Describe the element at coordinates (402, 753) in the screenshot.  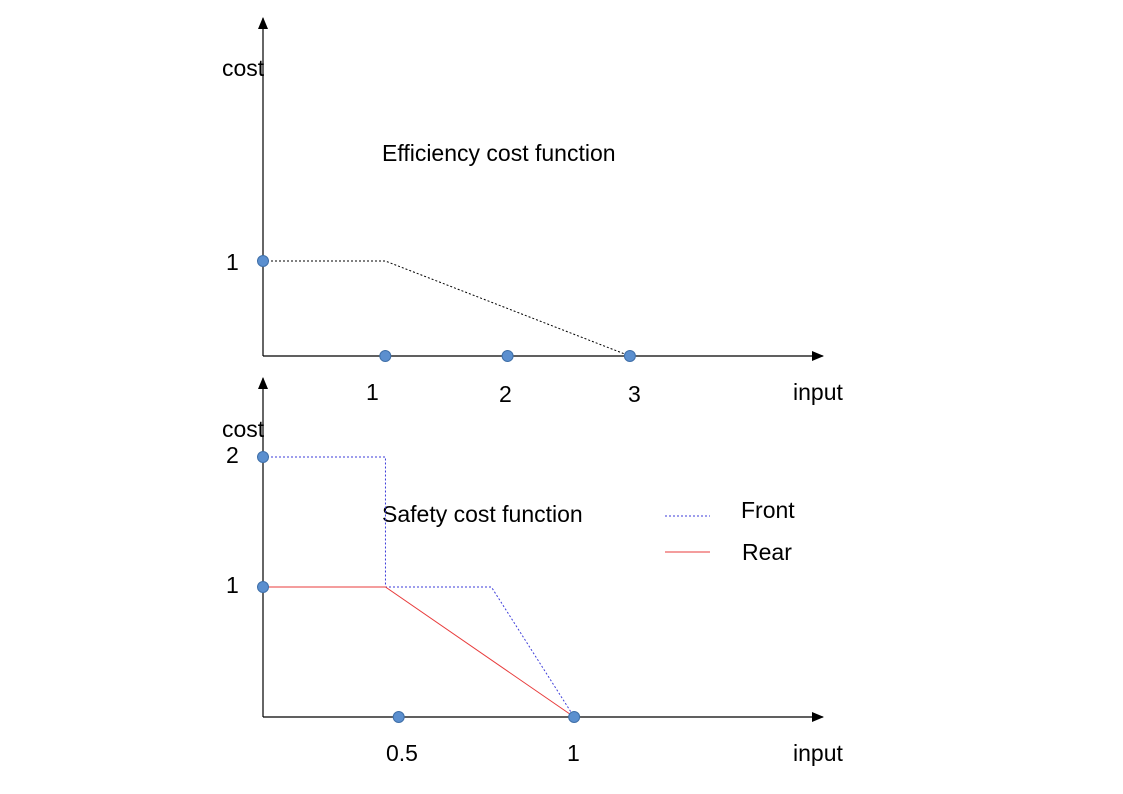
I see `bottom-x-tick-05: 0.5` at that location.